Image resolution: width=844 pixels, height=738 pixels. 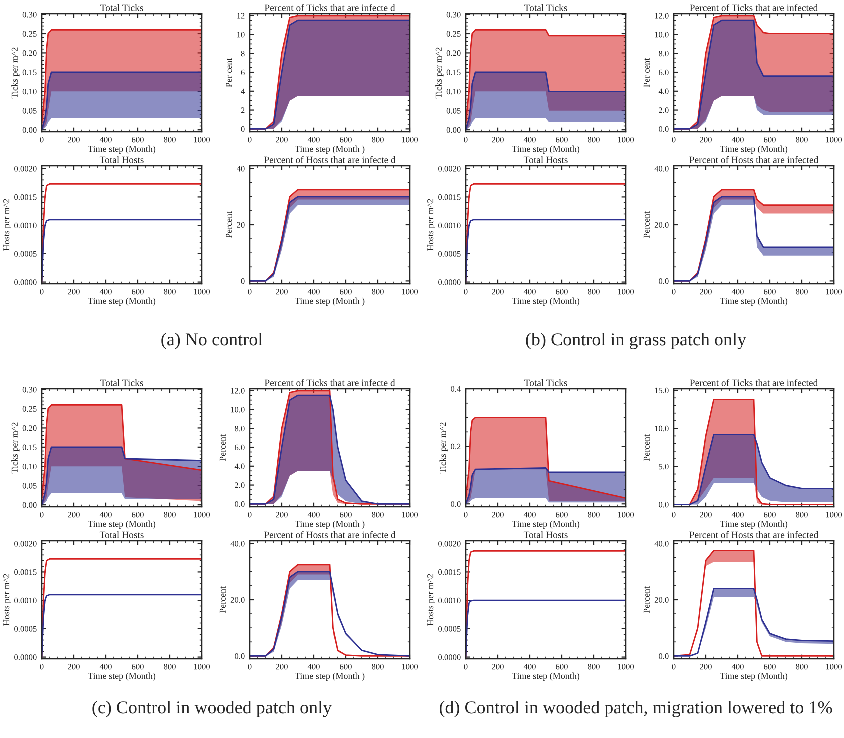 What do you see at coordinates (664, 54) in the screenshot?
I see `y-tick-label: 8.0` at bounding box center [664, 54].